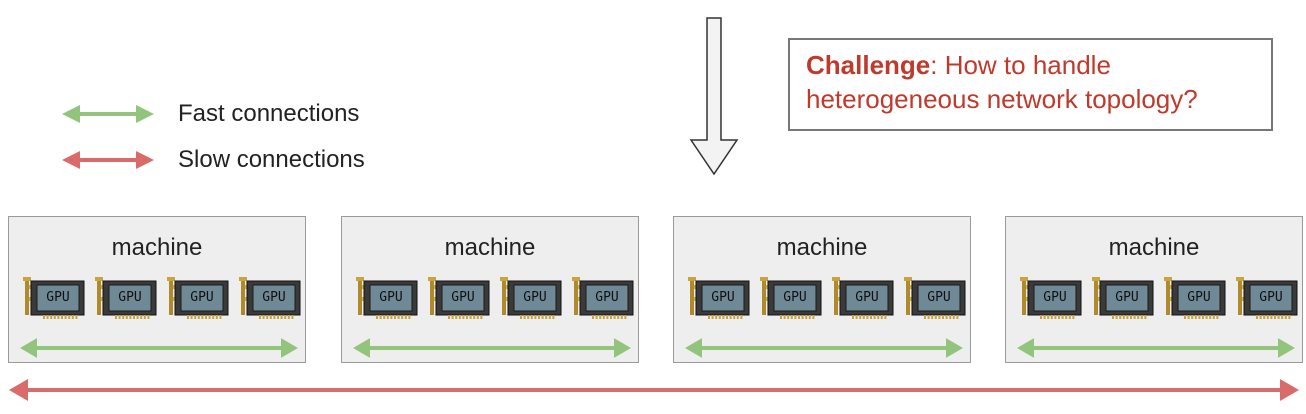  I want to click on slow-connection-arrow, so click(654, 390).